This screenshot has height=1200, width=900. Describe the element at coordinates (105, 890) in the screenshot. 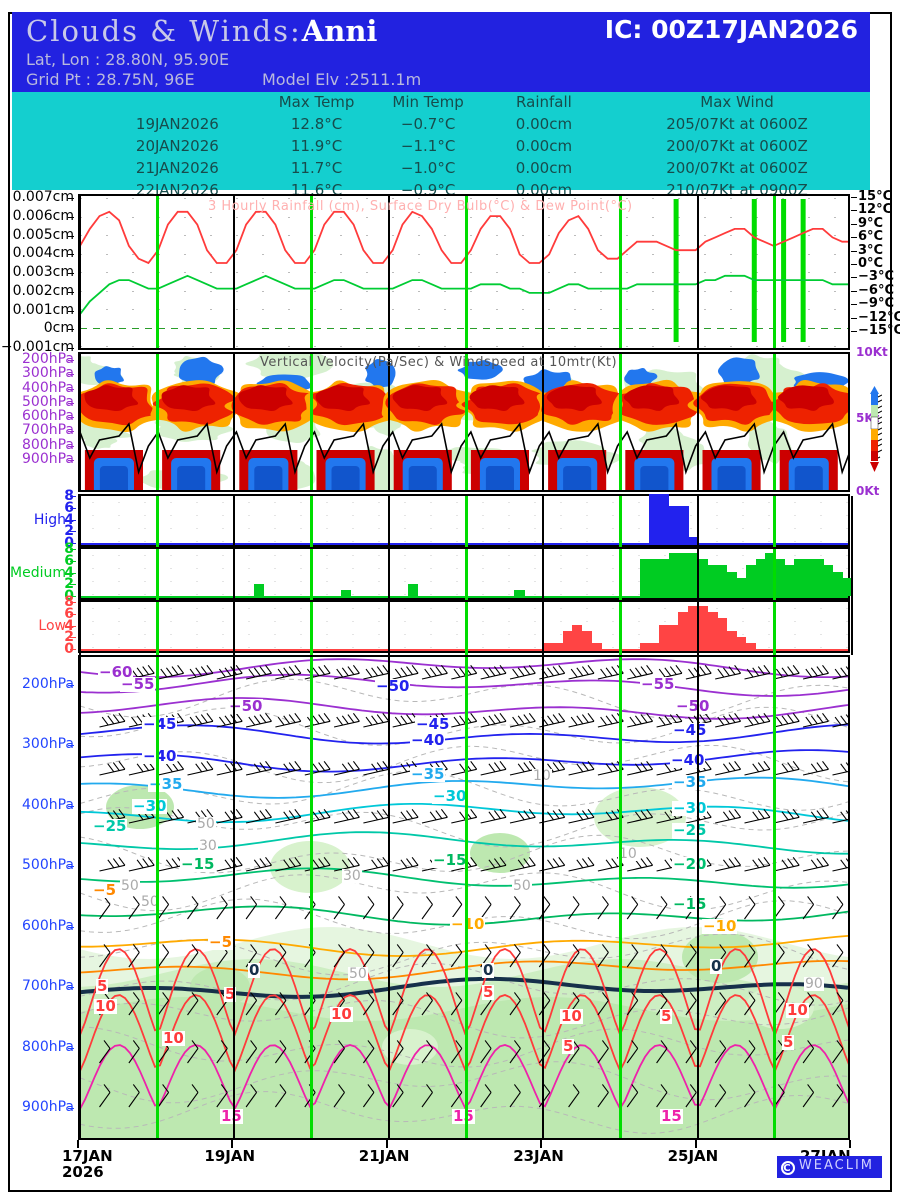

I see `temperature-contour-label: −5` at that location.